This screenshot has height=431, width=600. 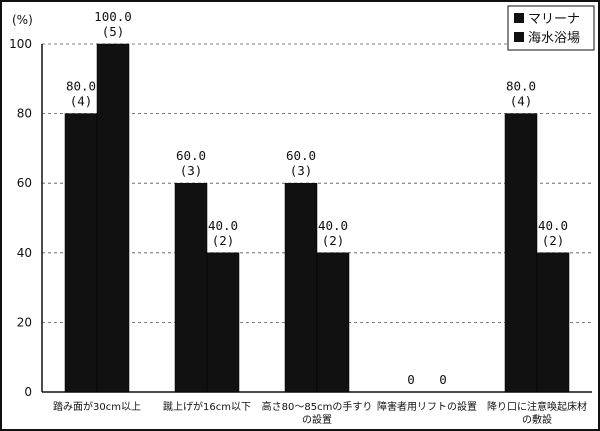 I want to click on data-label: 100.0, so click(x=113, y=16).